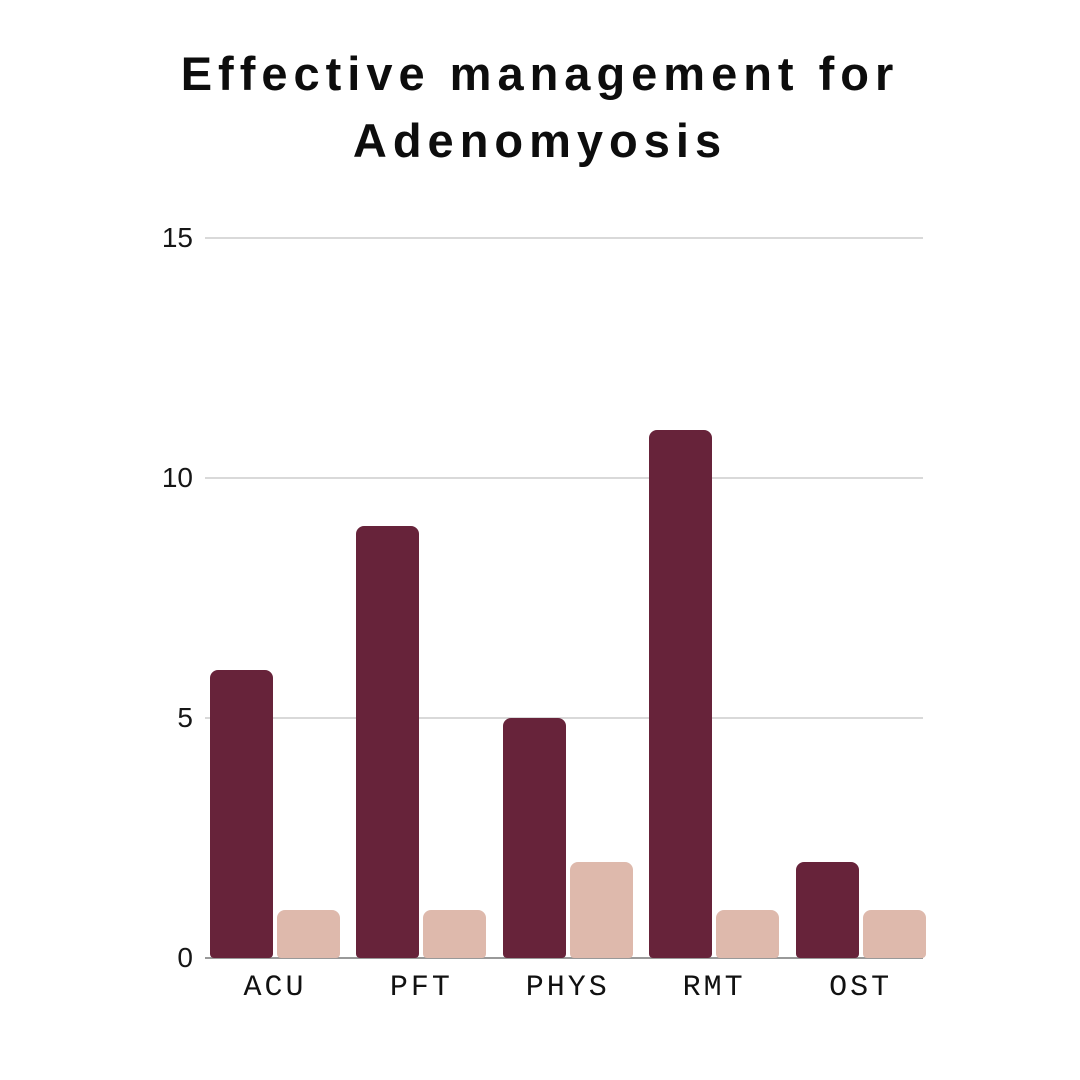 This screenshot has width=1080, height=1080. Describe the element at coordinates (540, 140) in the screenshot. I see `chart-title-line2: Adenomyosis` at that location.